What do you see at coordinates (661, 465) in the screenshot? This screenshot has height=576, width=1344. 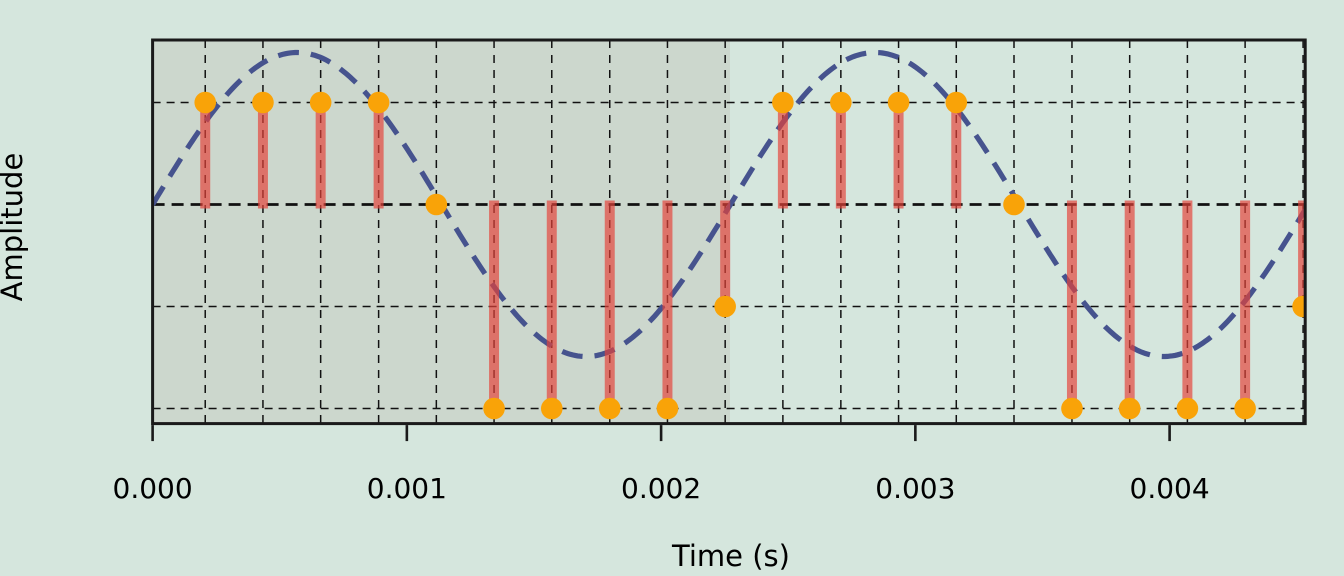 I see `x-axis-tick-layer: 0.000 0.001 0.002 0.003 0.004` at bounding box center [661, 465].